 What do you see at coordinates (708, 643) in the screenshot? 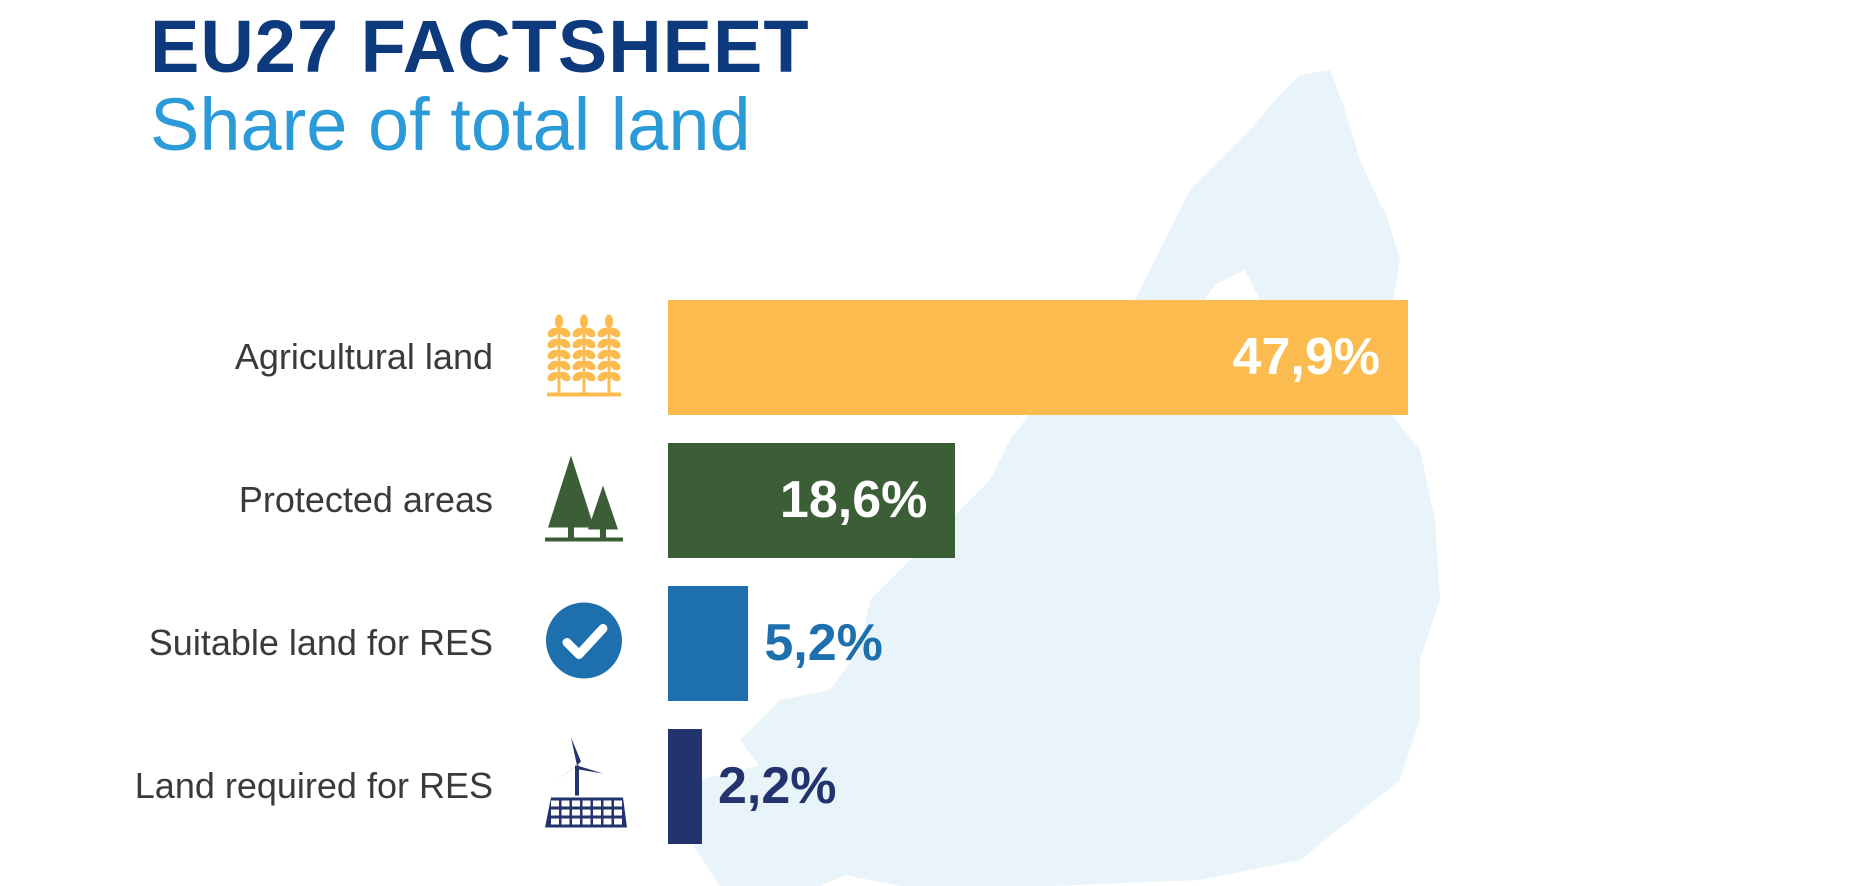
I see `bar-suitable` at bounding box center [708, 643].